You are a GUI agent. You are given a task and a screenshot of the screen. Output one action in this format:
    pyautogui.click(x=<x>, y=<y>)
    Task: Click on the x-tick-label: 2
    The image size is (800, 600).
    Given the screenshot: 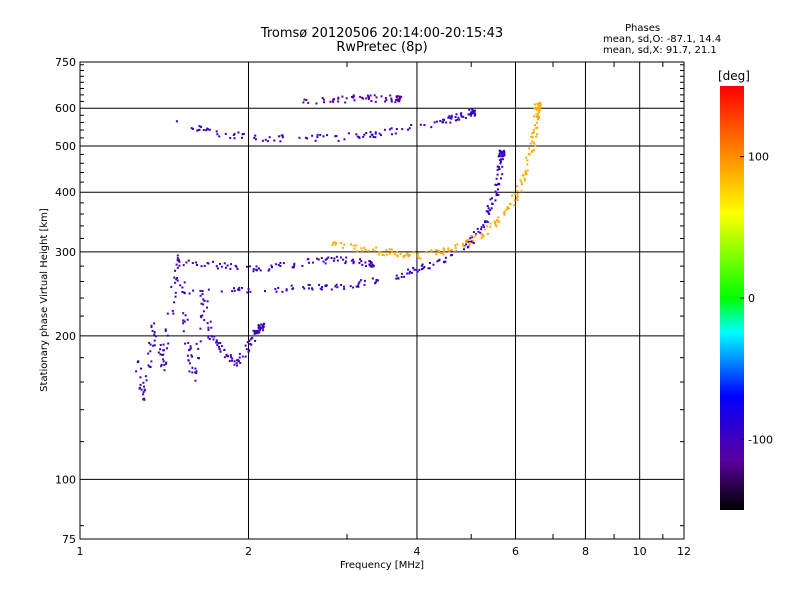 What is the action you would take?
    pyautogui.click(x=248, y=551)
    